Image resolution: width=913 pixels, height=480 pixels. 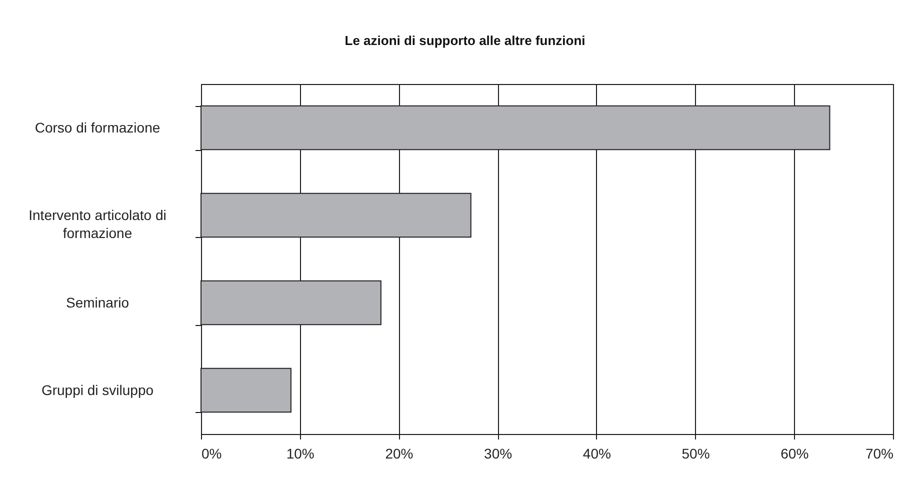 What do you see at coordinates (596, 454) in the screenshot?
I see `x-tick-label: 40%` at bounding box center [596, 454].